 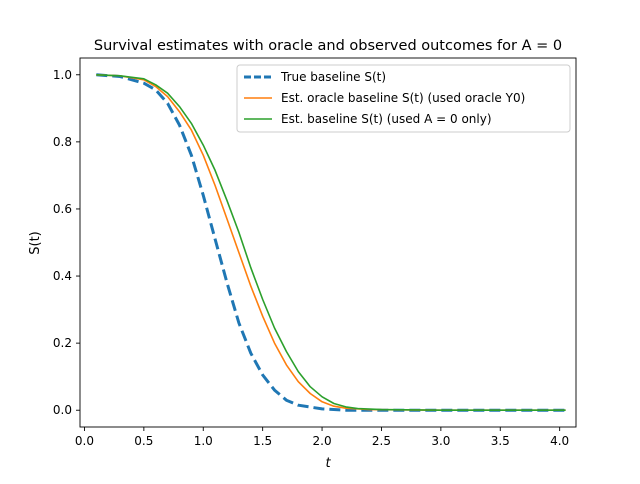 What do you see at coordinates (262, 441) in the screenshot?
I see `x-tick-label: 1.5` at bounding box center [262, 441].